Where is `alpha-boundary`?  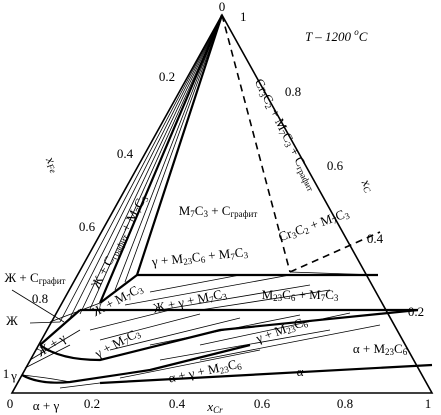
alpha-boundary is located at coordinates (266, 374).